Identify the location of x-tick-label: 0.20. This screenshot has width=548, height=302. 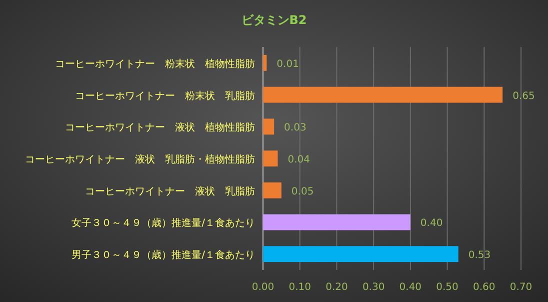
(337, 287).